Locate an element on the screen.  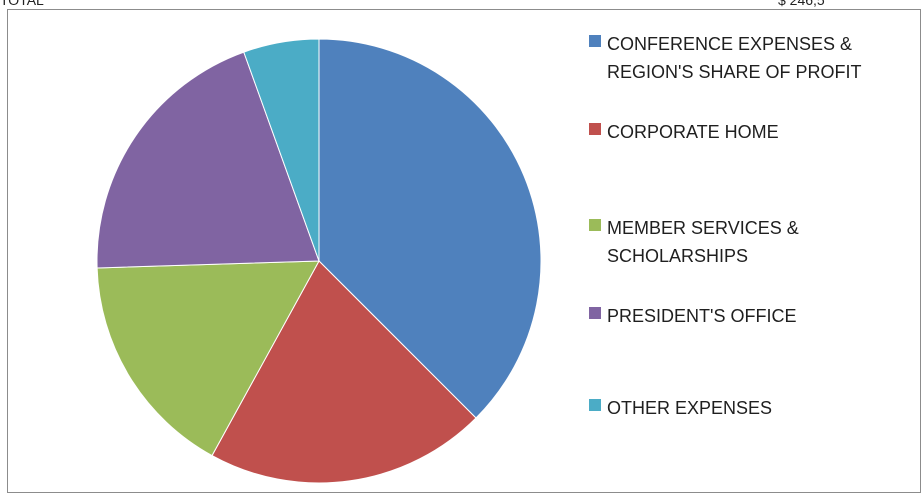
legend-swatch-member-services is located at coordinates (595, 225).